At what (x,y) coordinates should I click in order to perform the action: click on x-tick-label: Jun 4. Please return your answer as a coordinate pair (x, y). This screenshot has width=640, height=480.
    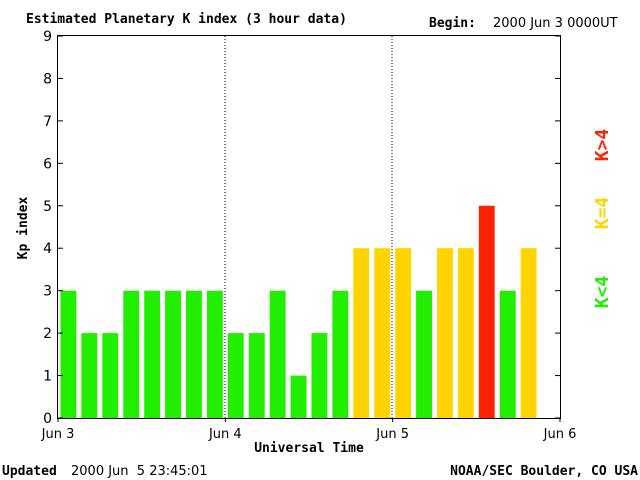
    Looking at the image, I should click on (225, 434).